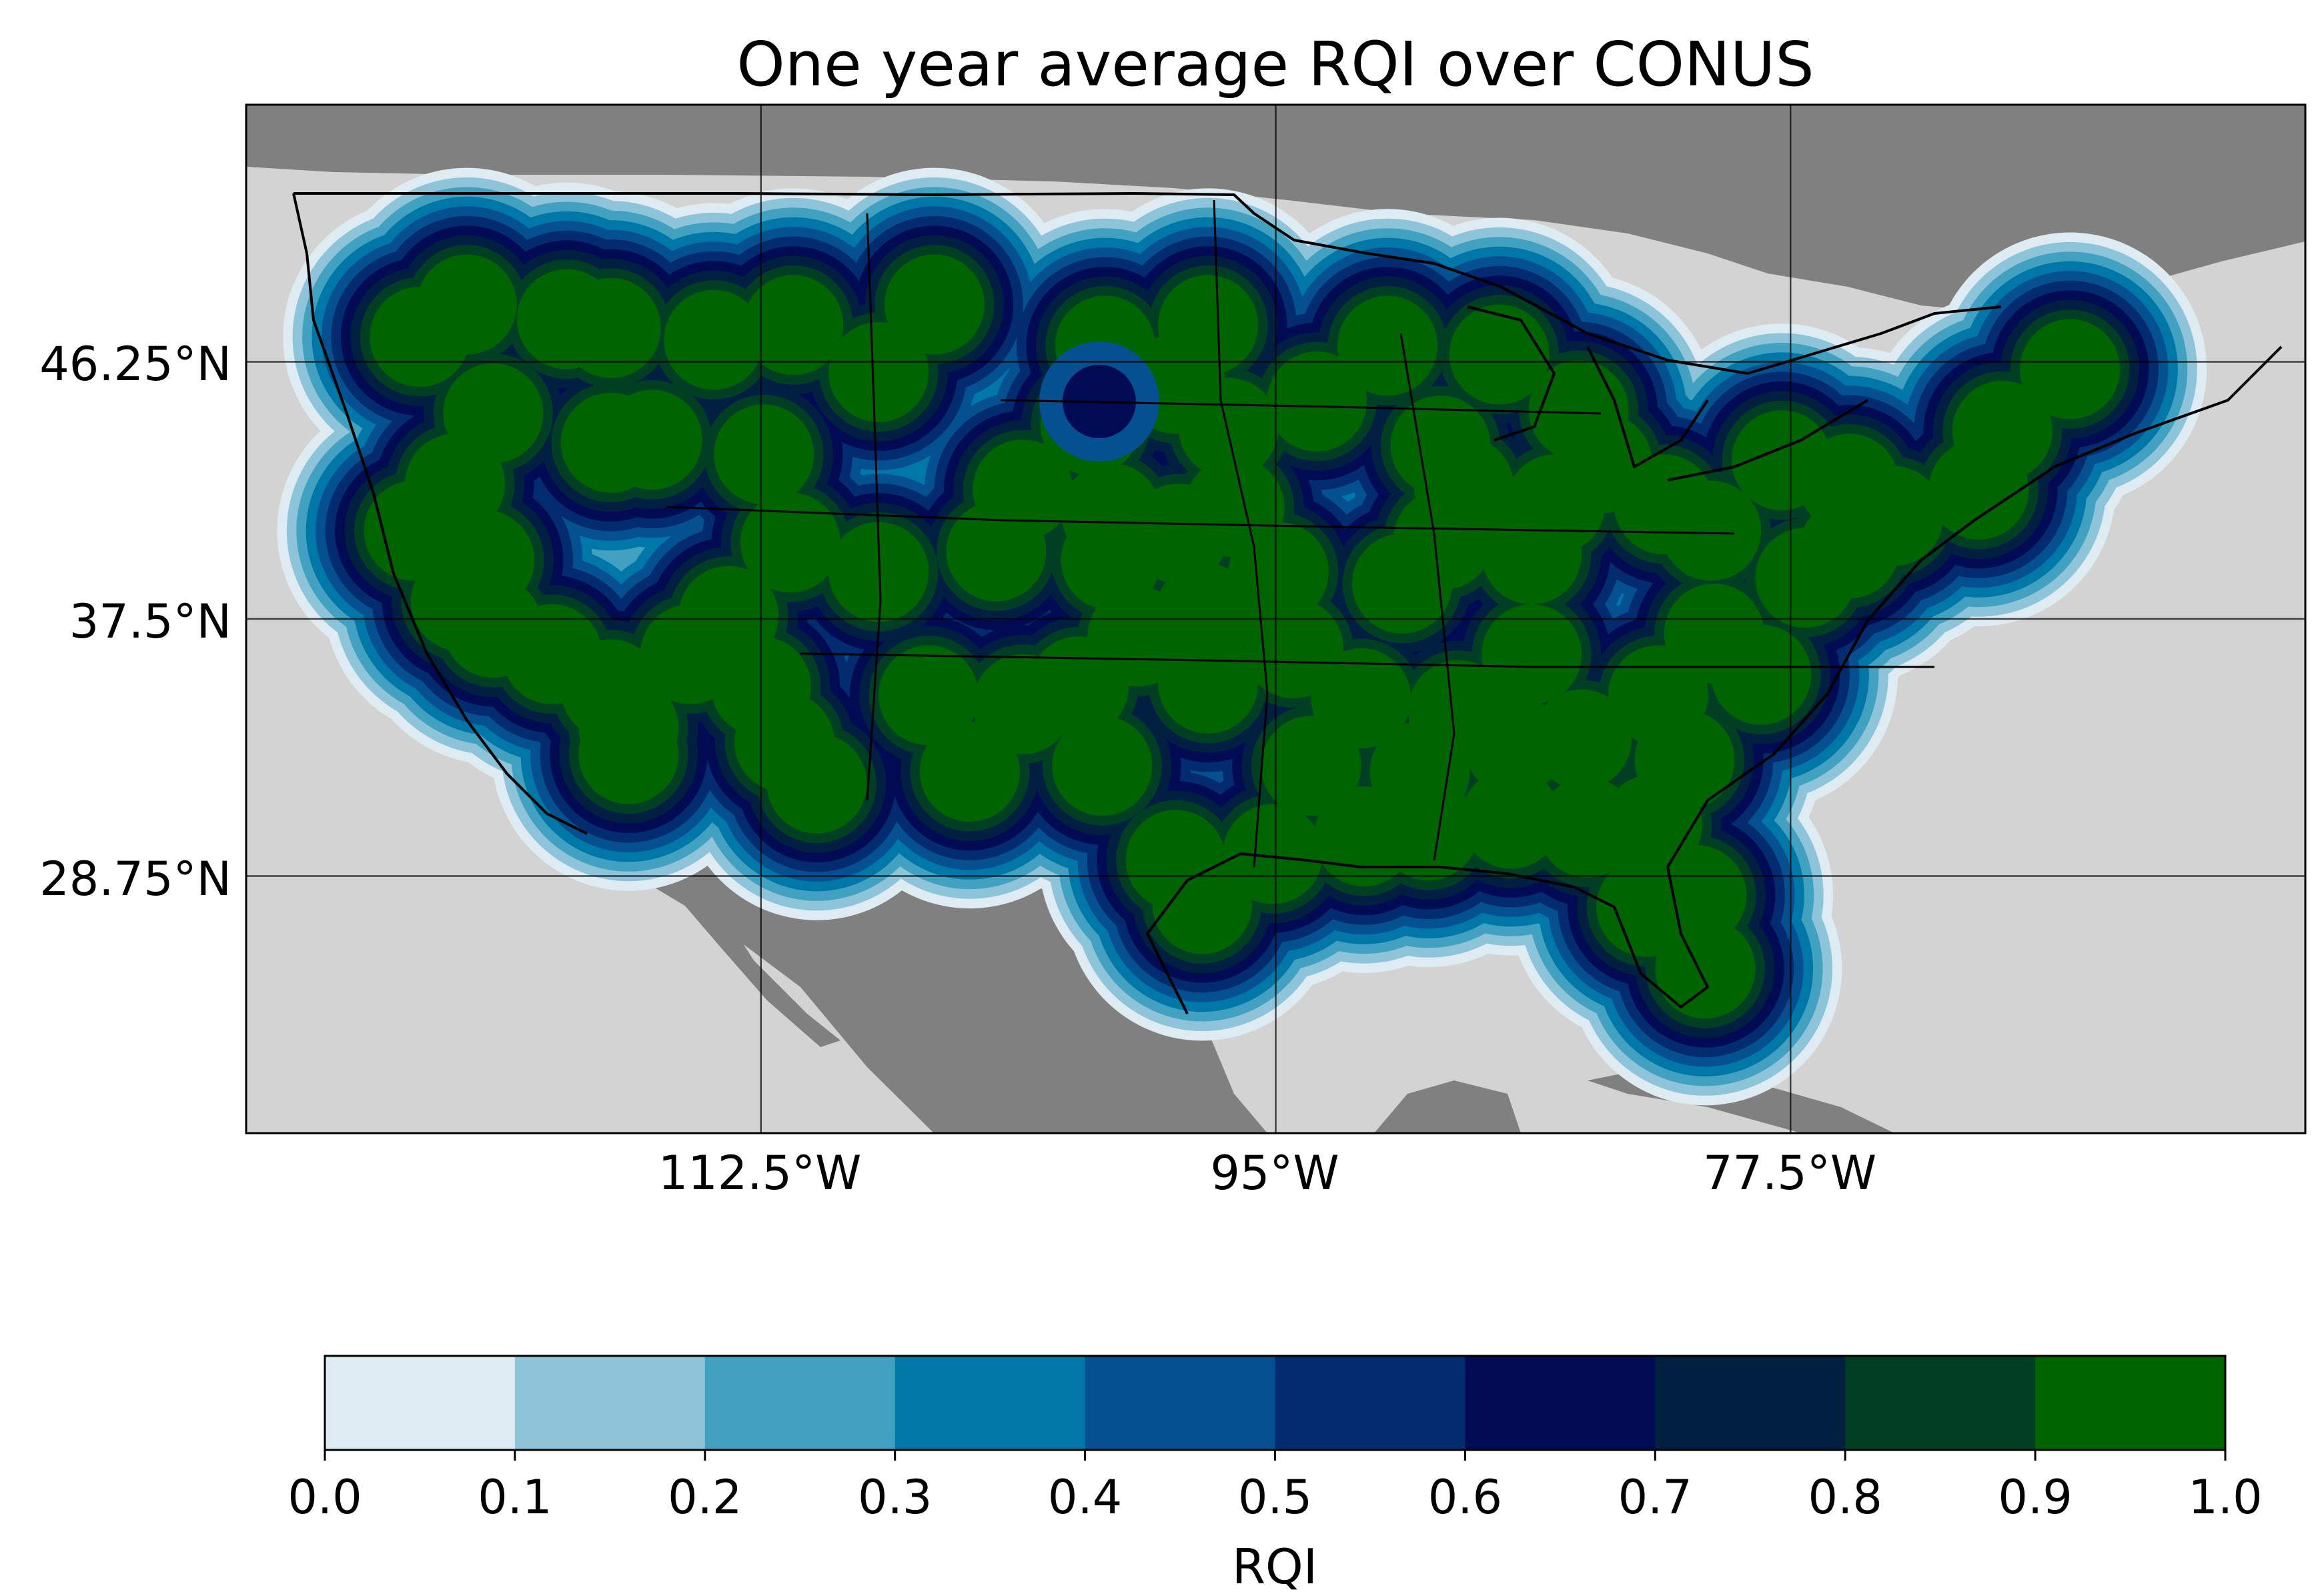 The height and width of the screenshot is (1594, 2324). What do you see at coordinates (135, 364) in the screenshot?
I see `lat-tick-label: 46.25°N` at bounding box center [135, 364].